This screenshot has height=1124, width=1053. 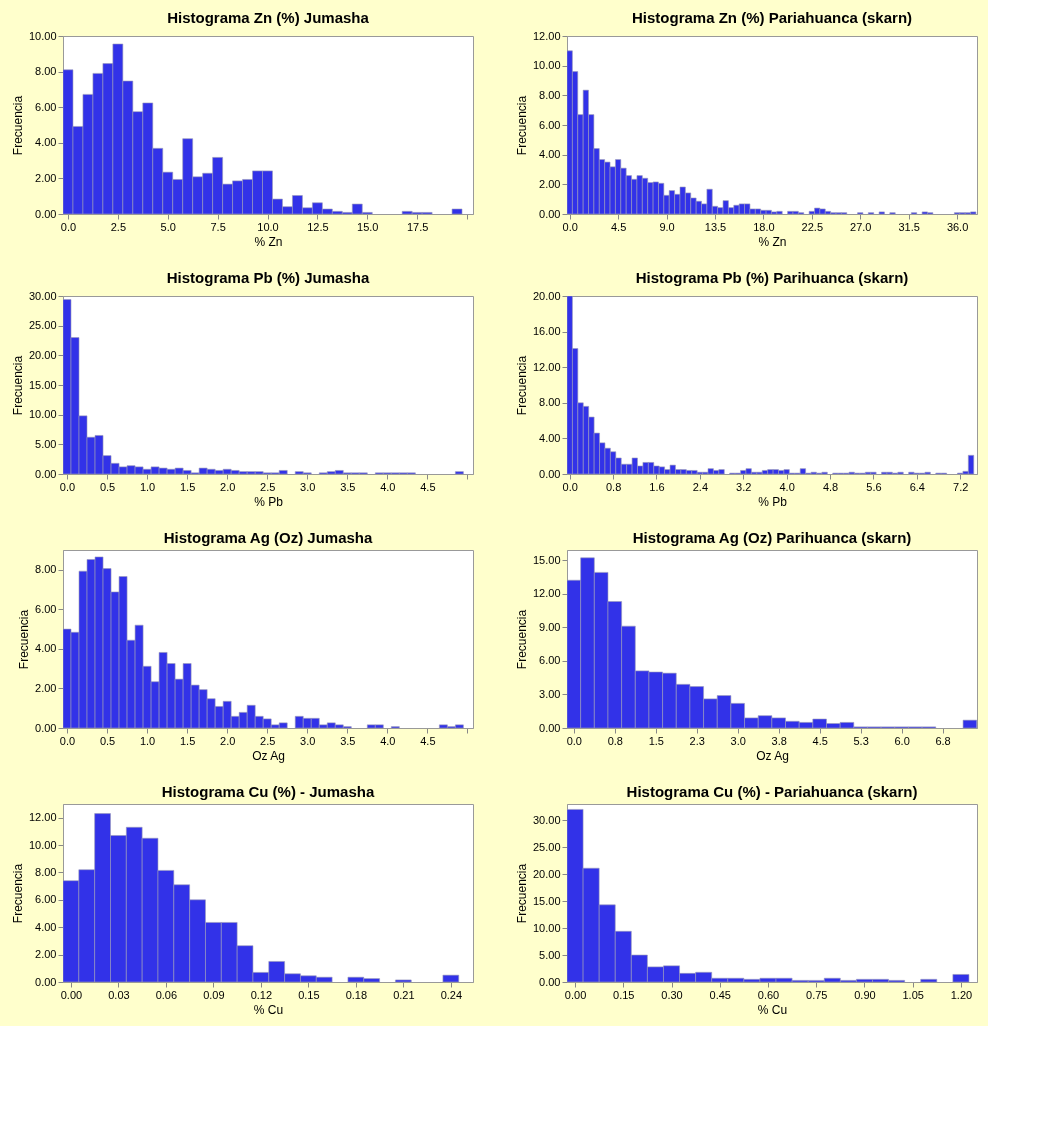 I want to click on x-tick-label: 1.05, so click(x=913, y=994).